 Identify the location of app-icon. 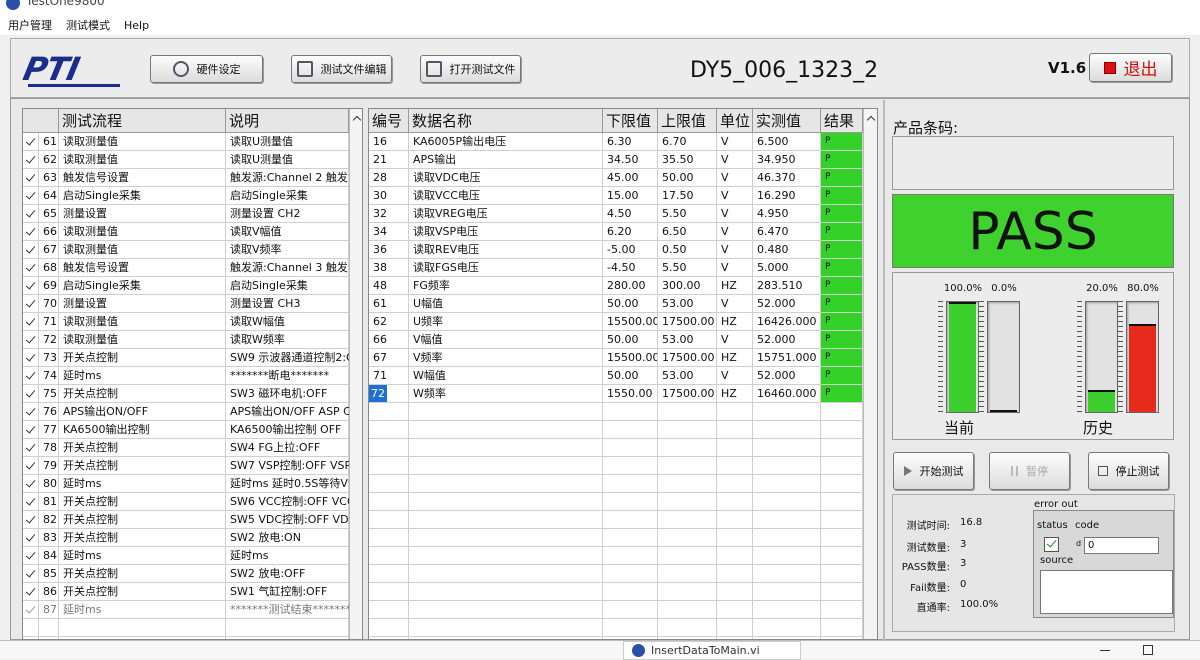
(13, 5).